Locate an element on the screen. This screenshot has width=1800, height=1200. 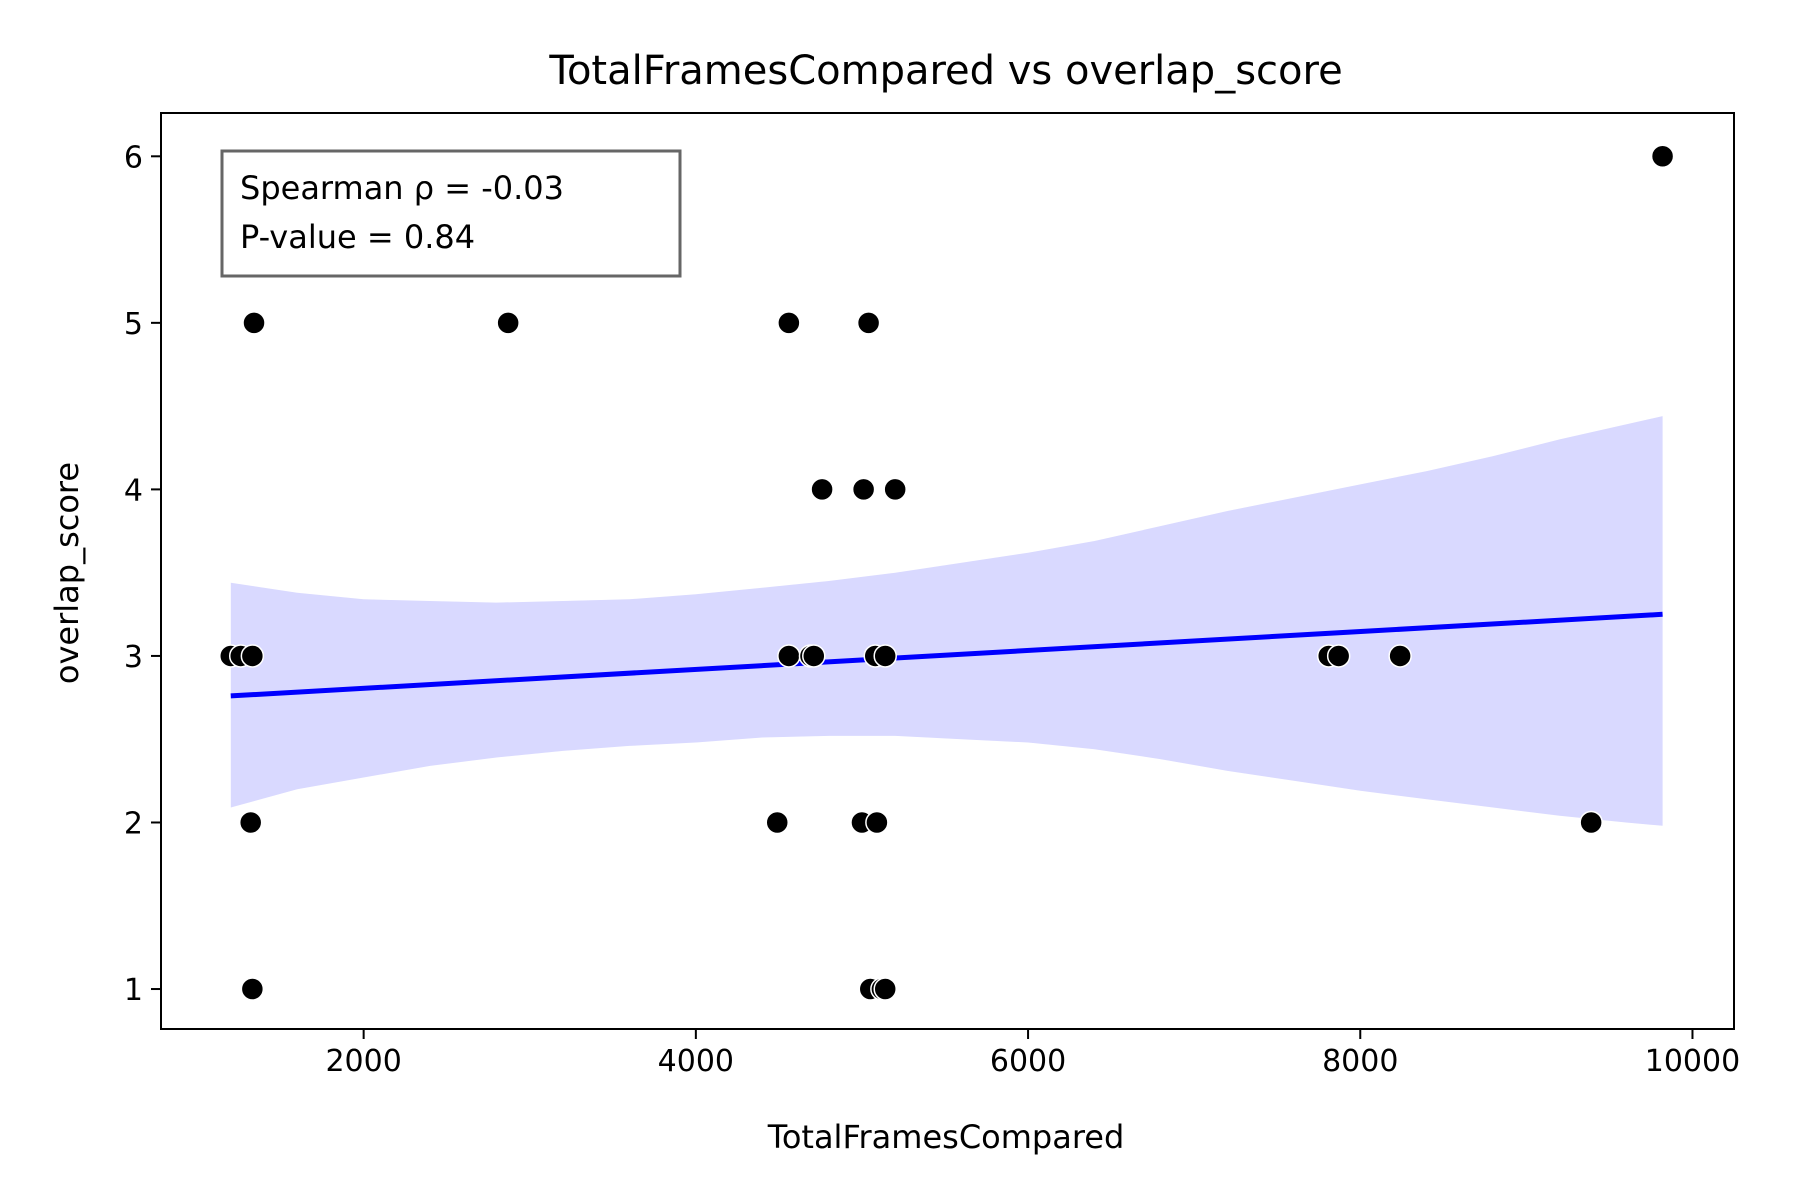
y-tick-label: 4 is located at coordinates (133, 490).